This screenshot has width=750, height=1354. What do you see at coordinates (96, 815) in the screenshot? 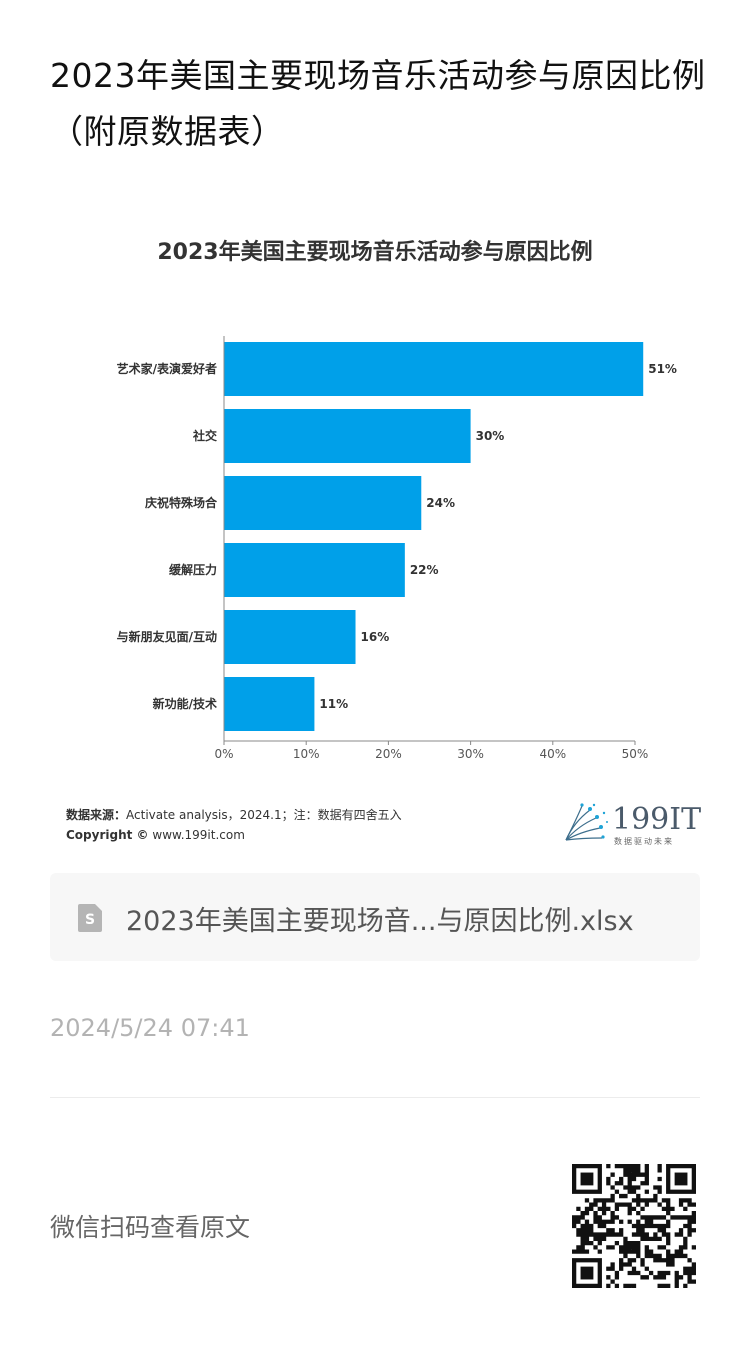
I see `data-source-label: 数据来源：` at bounding box center [96, 815].